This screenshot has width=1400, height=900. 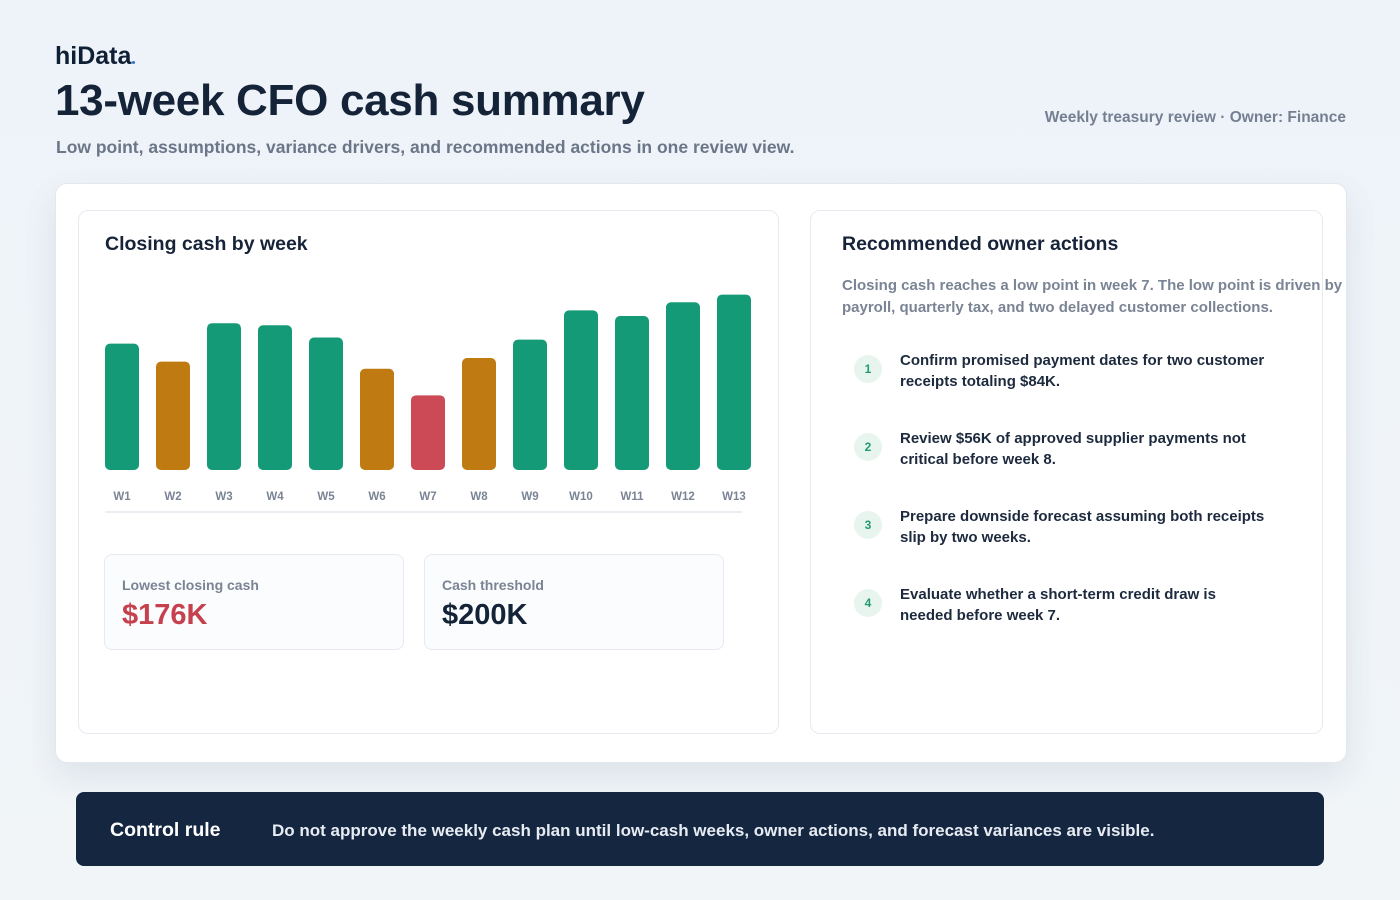 What do you see at coordinates (326, 403) in the screenshot?
I see `bar-w5` at bounding box center [326, 403].